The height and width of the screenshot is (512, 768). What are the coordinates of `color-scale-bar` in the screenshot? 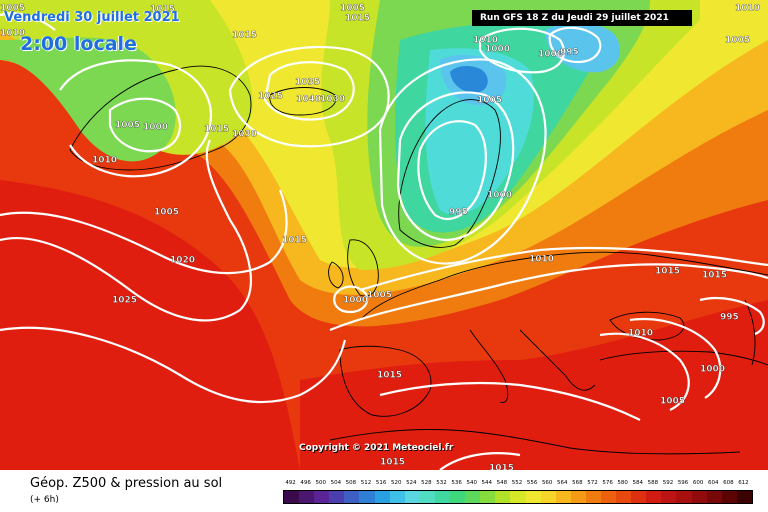 It's located at (518, 497).